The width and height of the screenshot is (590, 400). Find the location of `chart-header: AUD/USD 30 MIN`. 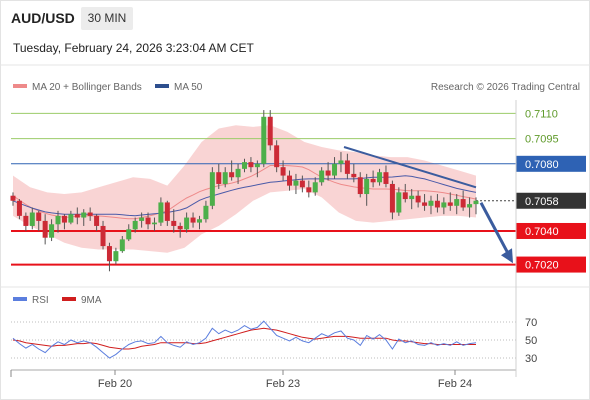

chart-header: AUD/USD 30 MIN is located at coordinates (295, 18).